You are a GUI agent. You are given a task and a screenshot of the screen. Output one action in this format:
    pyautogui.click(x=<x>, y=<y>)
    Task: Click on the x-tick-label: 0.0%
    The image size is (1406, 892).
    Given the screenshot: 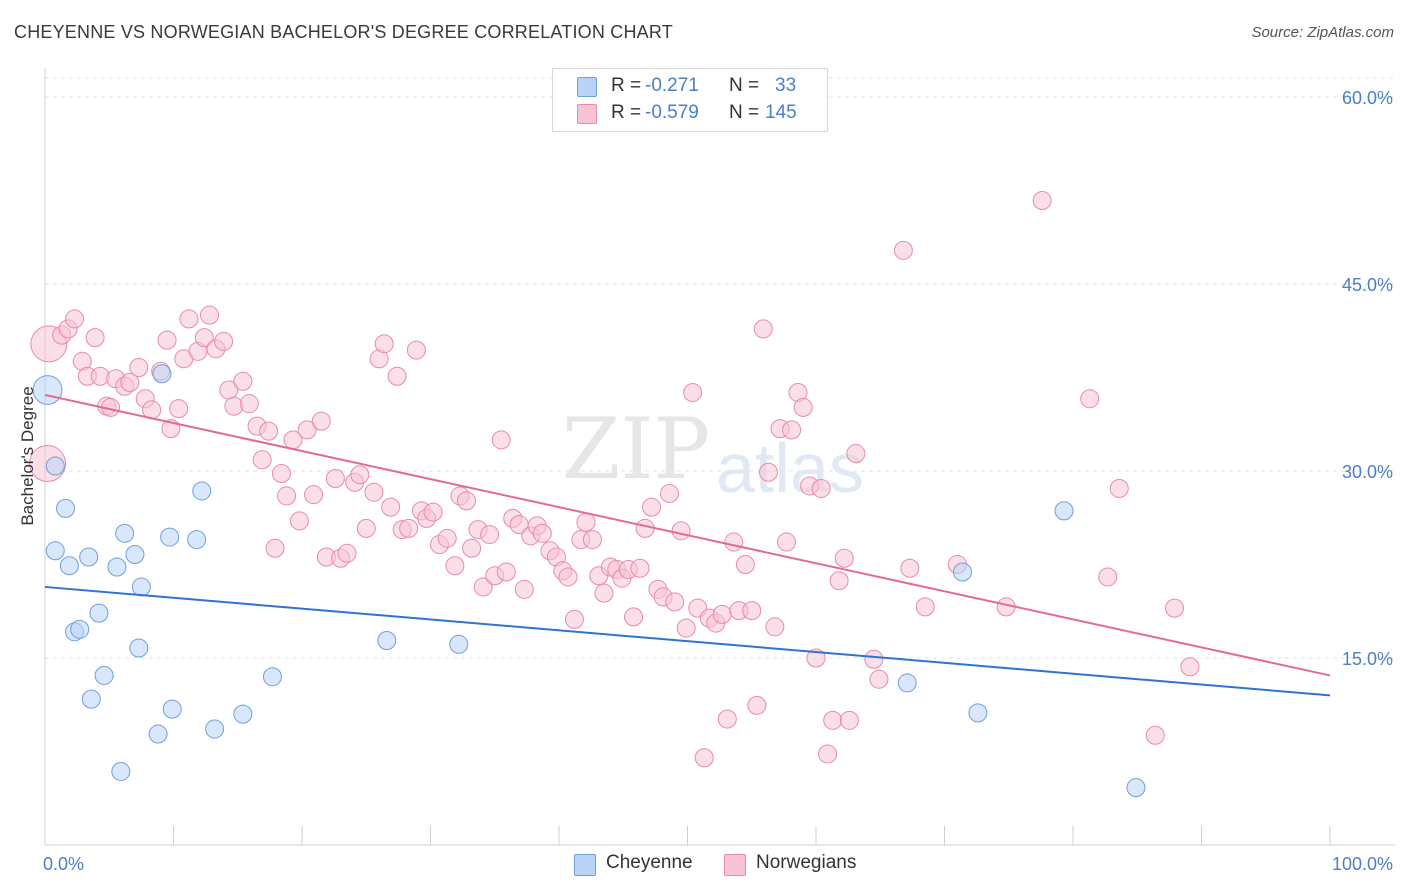 What is the action you would take?
    pyautogui.click(x=63, y=864)
    